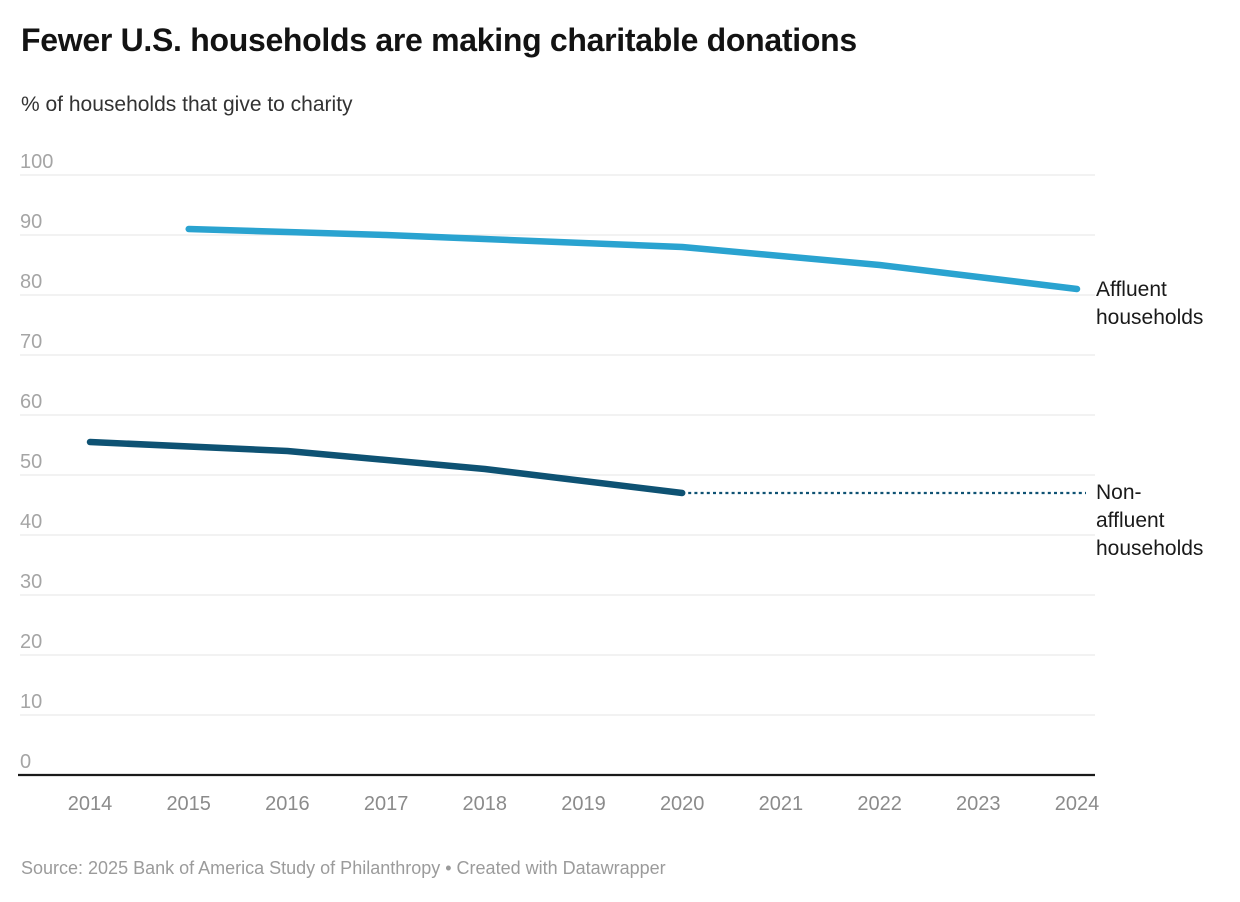 The width and height of the screenshot is (1240, 902). Describe the element at coordinates (36, 162) in the screenshot. I see `y-tick-label: 100` at that location.